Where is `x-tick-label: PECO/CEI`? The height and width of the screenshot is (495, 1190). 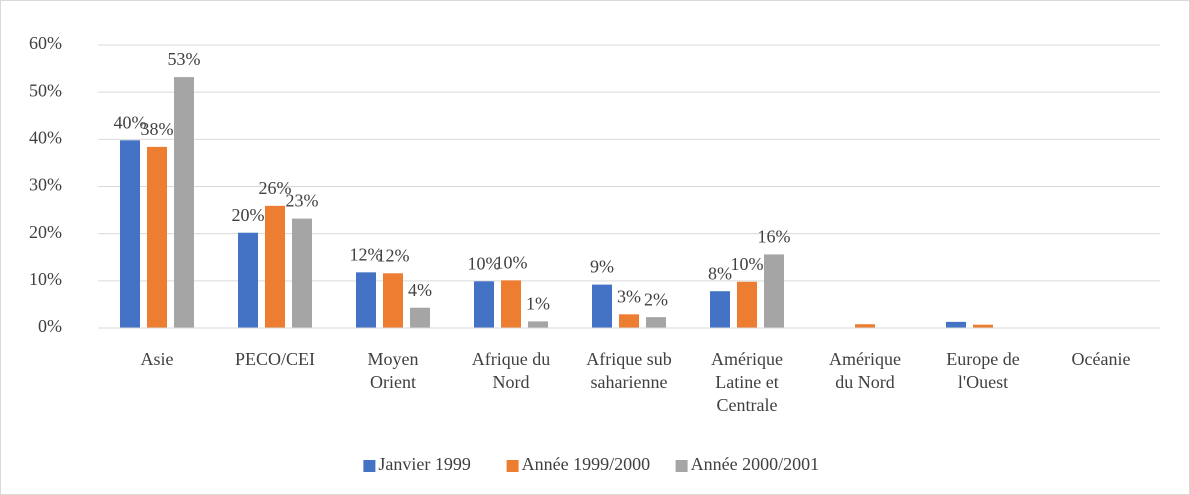 x-tick-label: PECO/CEI is located at coordinates (275, 359).